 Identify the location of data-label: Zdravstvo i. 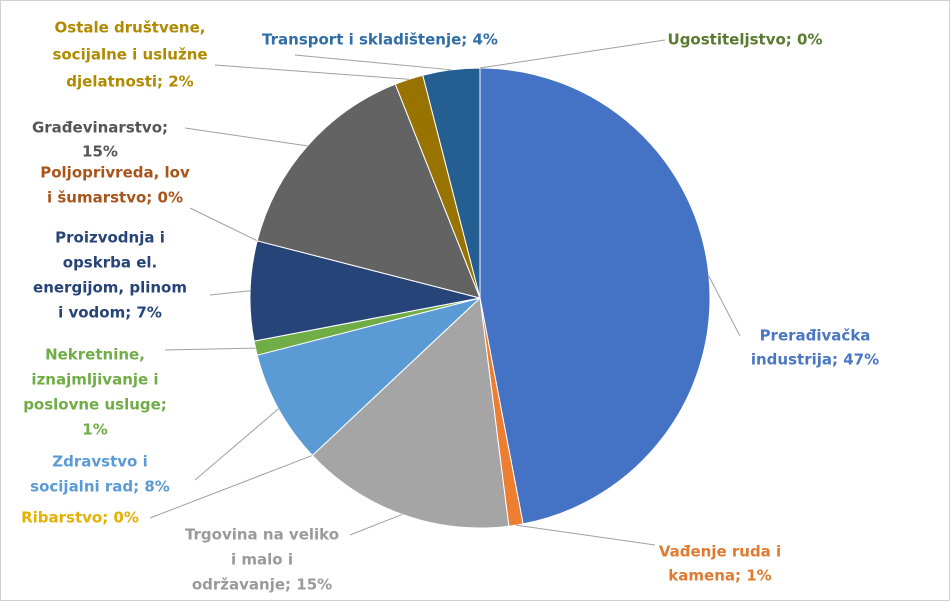
(99, 462).